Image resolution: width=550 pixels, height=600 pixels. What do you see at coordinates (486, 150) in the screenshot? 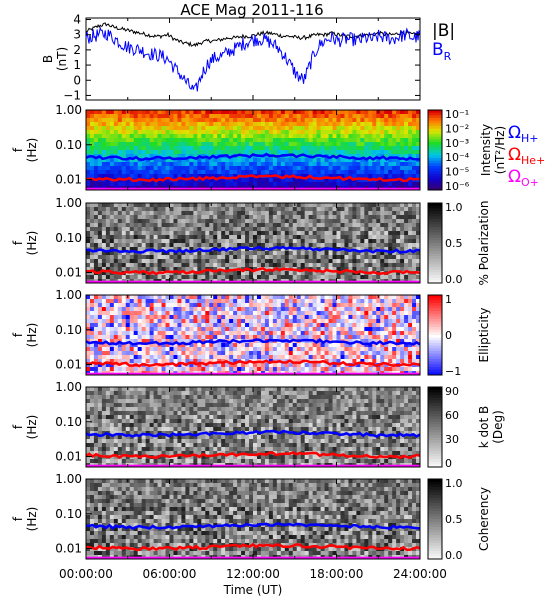
I see `colorbar-label-text: Intensity` at bounding box center [486, 150].